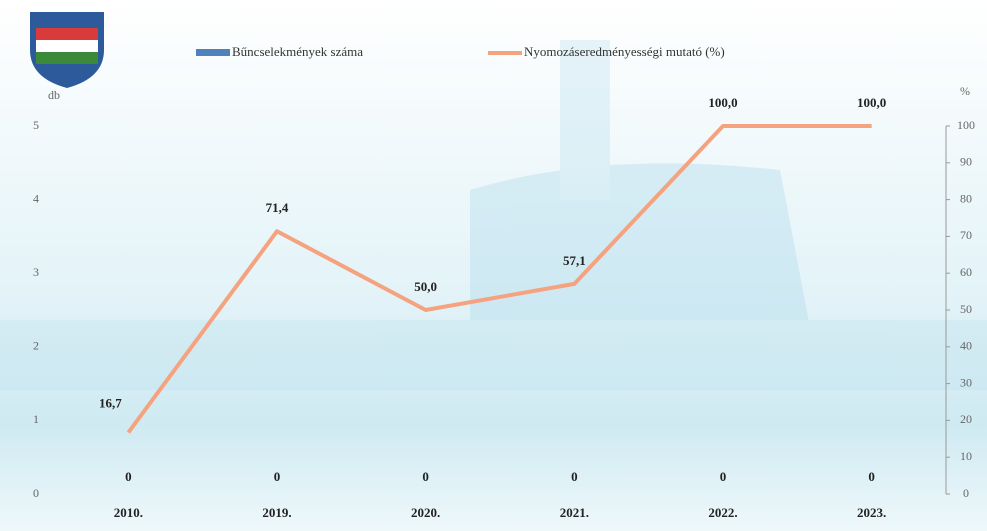 The image size is (987, 531). What do you see at coordinates (966, 198) in the screenshot?
I see `y2-tick-label: 80` at bounding box center [966, 198].